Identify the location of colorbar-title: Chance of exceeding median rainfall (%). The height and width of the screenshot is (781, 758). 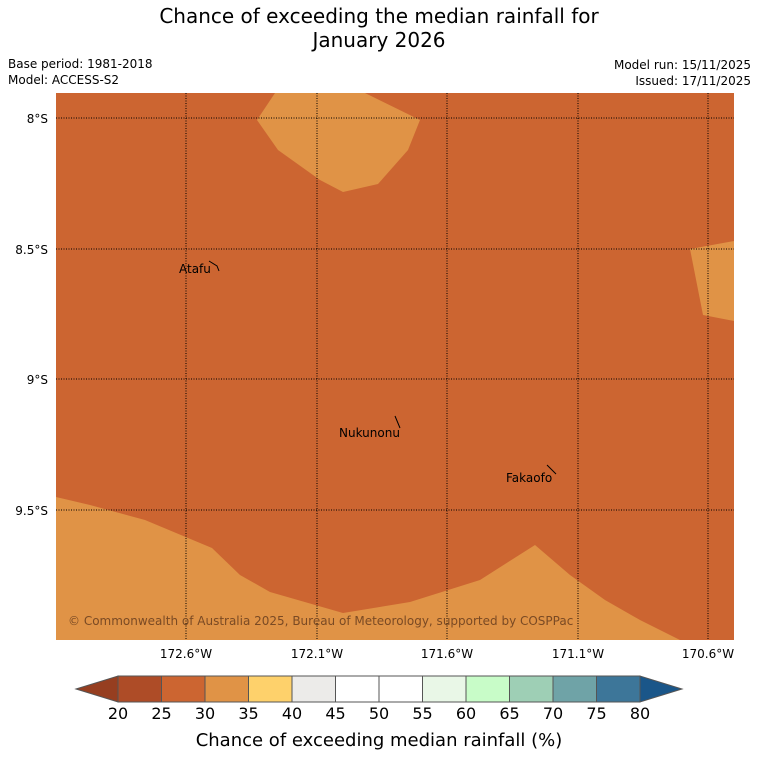
(379, 740).